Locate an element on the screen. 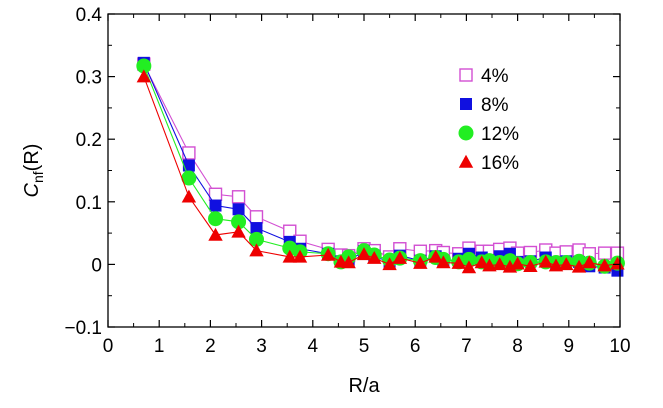 The image size is (663, 408). legend-label: 8% is located at coordinates (495, 105).